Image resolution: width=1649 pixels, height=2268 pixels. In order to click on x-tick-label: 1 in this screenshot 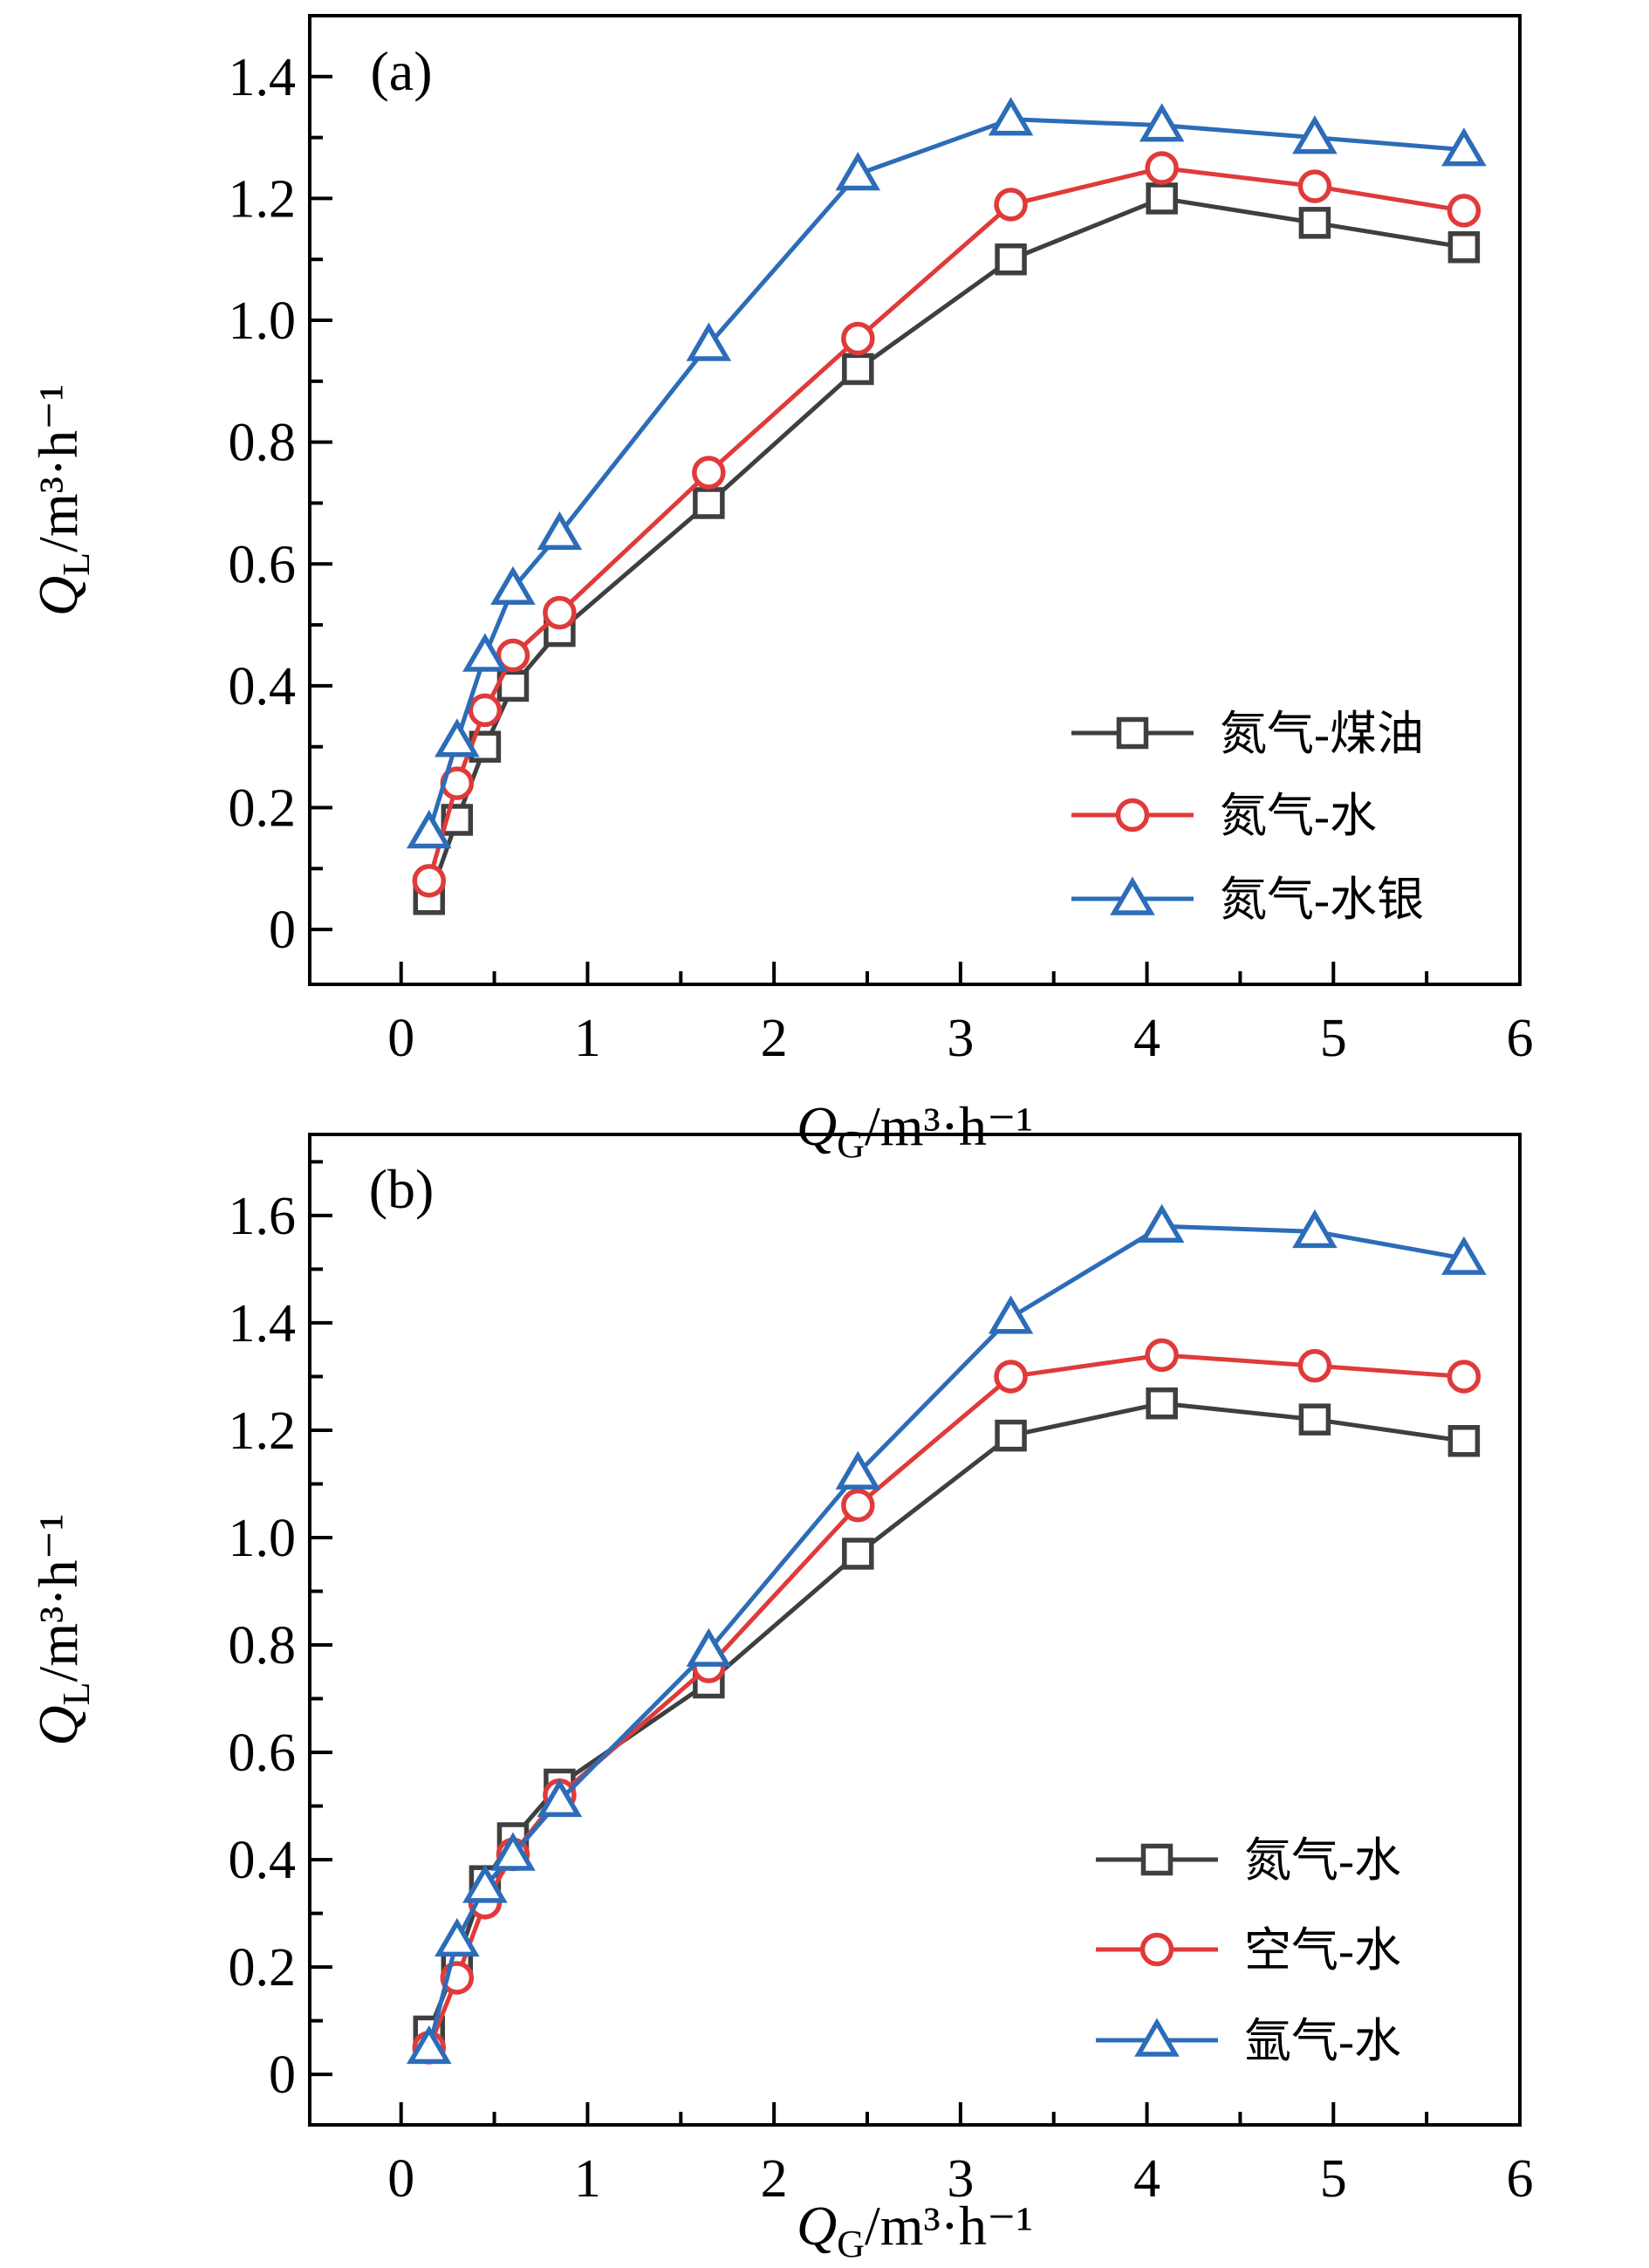, I will do `click(587, 1038)`.